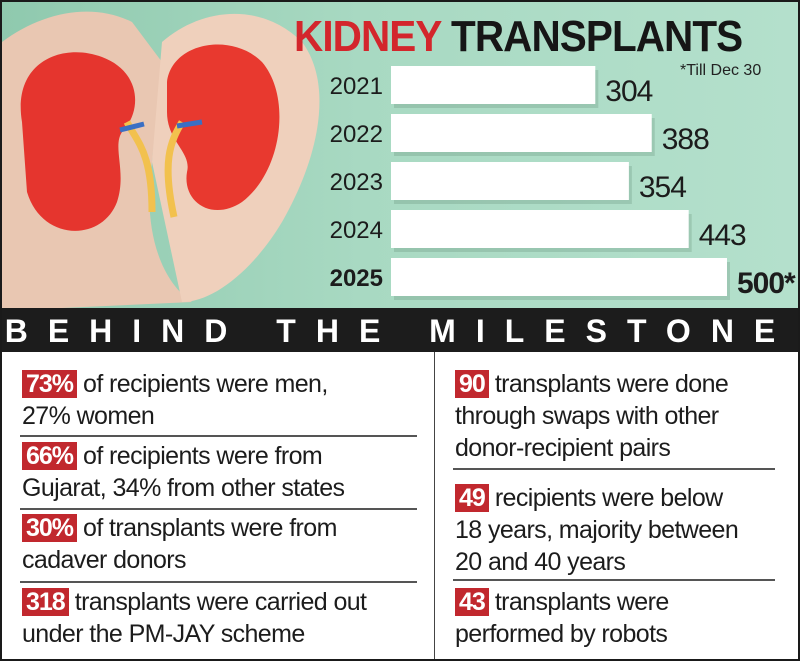 Image resolution: width=800 pixels, height=661 pixels. Describe the element at coordinates (104, 560) in the screenshot. I see `fact-line: cadaver donors` at that location.